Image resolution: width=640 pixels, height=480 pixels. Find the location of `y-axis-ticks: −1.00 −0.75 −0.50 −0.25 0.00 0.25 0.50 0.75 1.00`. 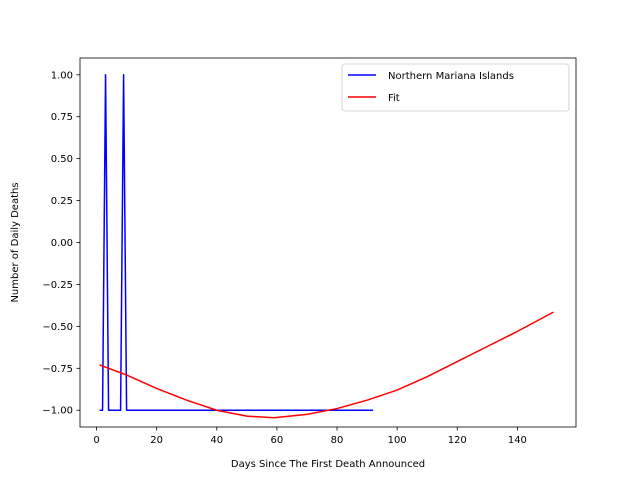

y-axis-ticks: −1.00 −0.75 −0.50 −0.25 0.00 0.25 0.50 0.75 1.00 is located at coordinates (61, 243).